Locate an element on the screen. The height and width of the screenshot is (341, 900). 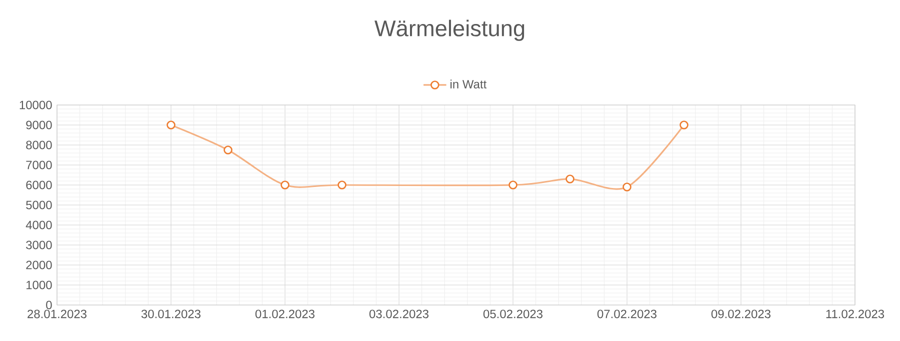
x-tick-label: 09.02.2023 is located at coordinates (740, 314).